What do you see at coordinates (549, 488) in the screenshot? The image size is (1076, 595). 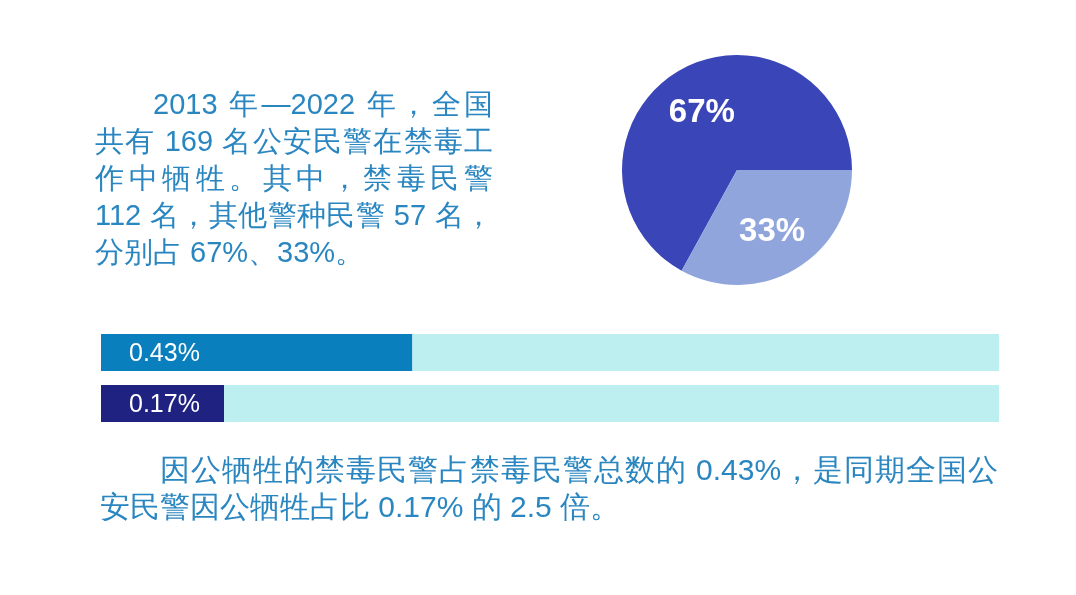 I see `text: 因公牺牲的禁毒民警占禁毒民警总数的 0.43%，是同期全国公安民警因公牺牲占比 0.17% 的 2.5 倍。` at bounding box center [549, 488].